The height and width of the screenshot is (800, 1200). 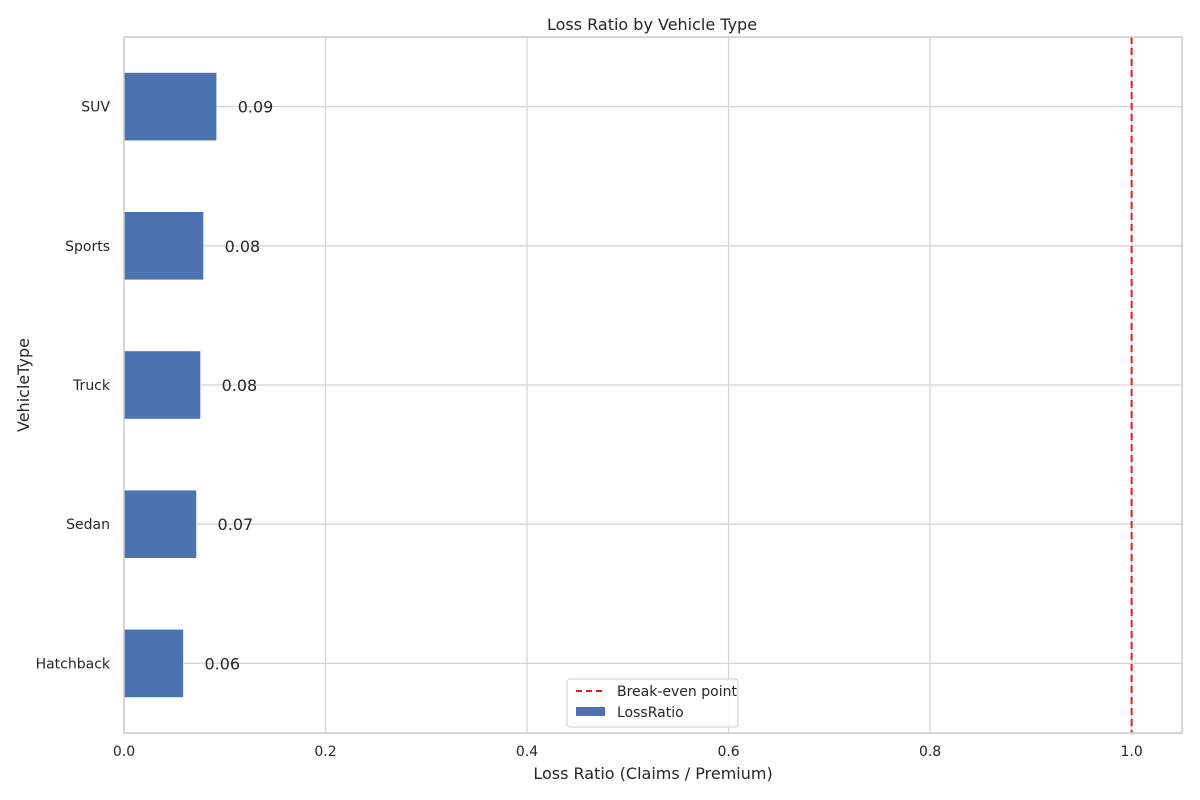 What do you see at coordinates (23, 385) in the screenshot?
I see `y-axis-title: VehicleType` at bounding box center [23, 385].